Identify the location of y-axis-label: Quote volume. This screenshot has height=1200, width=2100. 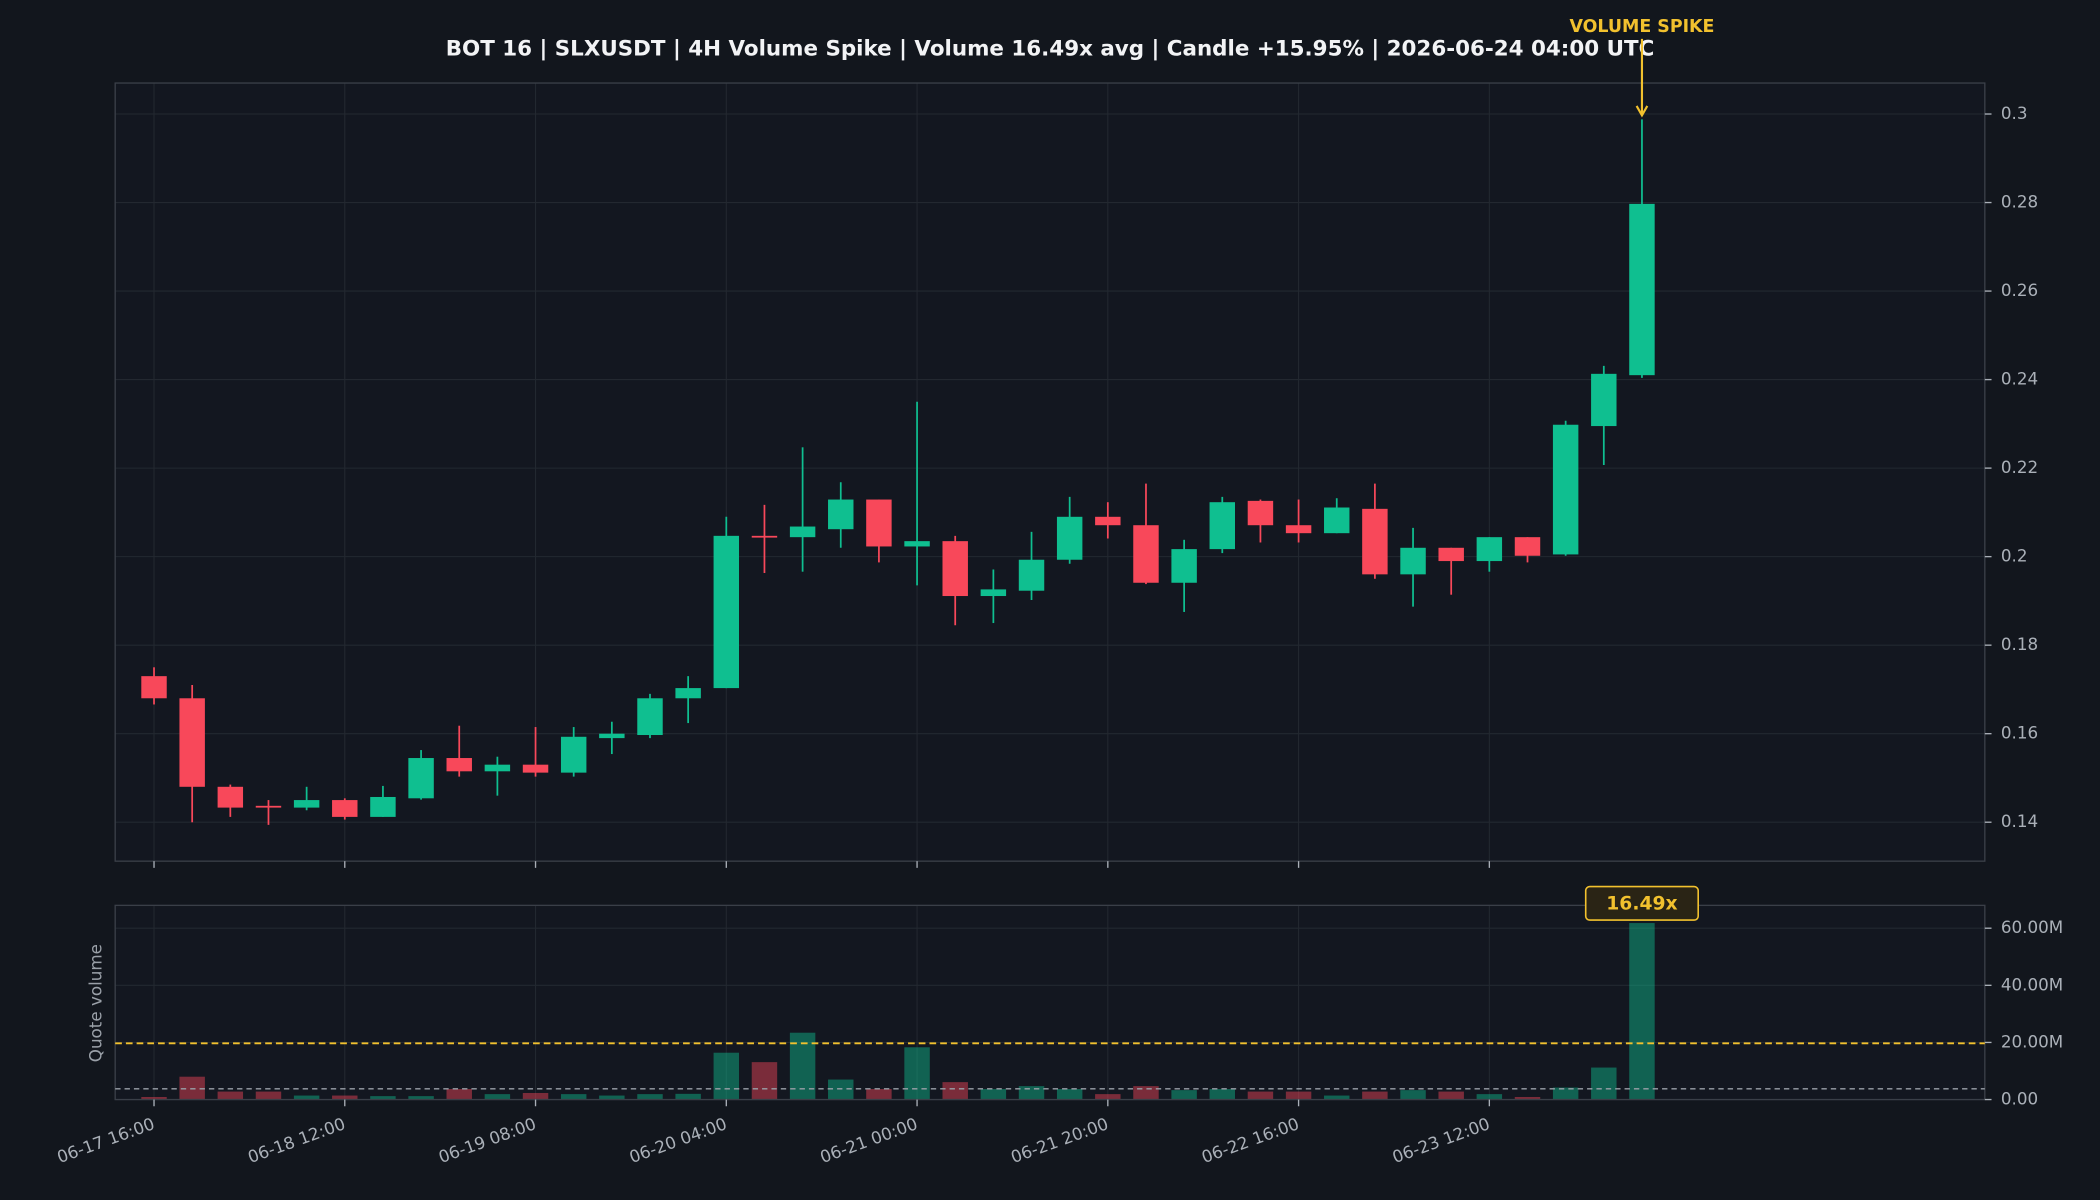
(95, 1003).